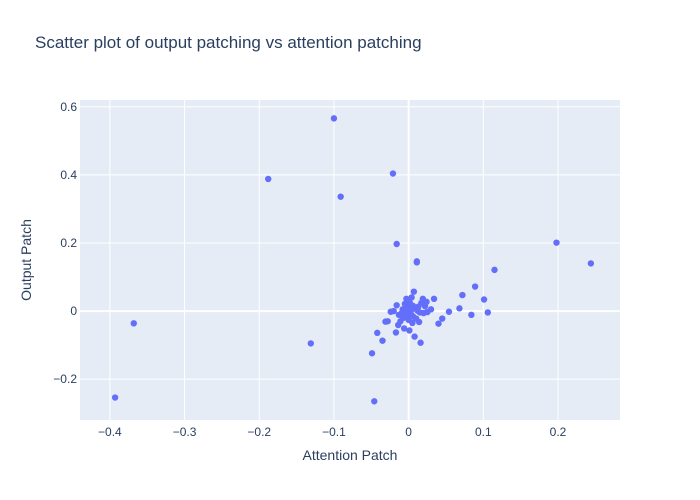 This screenshot has height=500, width=700. What do you see at coordinates (334, 432) in the screenshot?
I see `x-tick-label: −0.1` at bounding box center [334, 432].